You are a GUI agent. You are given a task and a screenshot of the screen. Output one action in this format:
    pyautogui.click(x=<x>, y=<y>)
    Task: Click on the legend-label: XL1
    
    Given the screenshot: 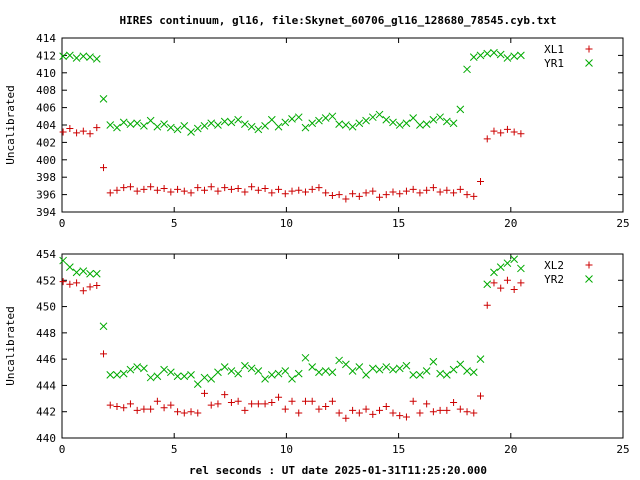 What is the action you would take?
    pyautogui.click(x=554, y=49)
    